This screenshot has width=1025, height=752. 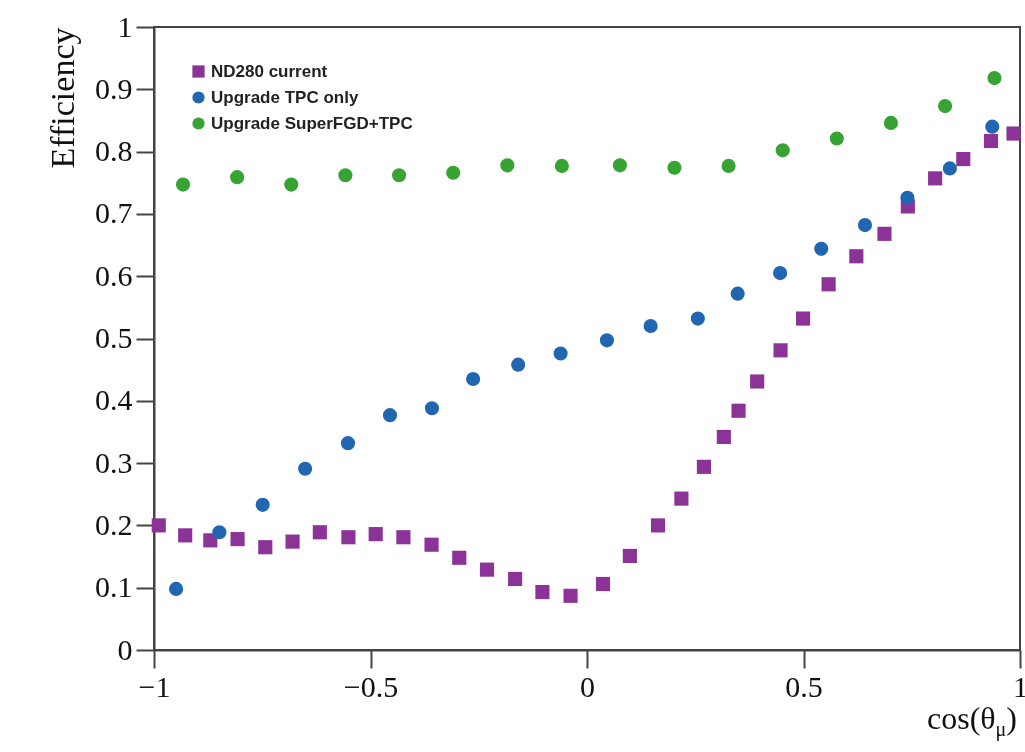 What do you see at coordinates (114, 88) in the screenshot?
I see `y-tick-label: 0.9` at bounding box center [114, 88].